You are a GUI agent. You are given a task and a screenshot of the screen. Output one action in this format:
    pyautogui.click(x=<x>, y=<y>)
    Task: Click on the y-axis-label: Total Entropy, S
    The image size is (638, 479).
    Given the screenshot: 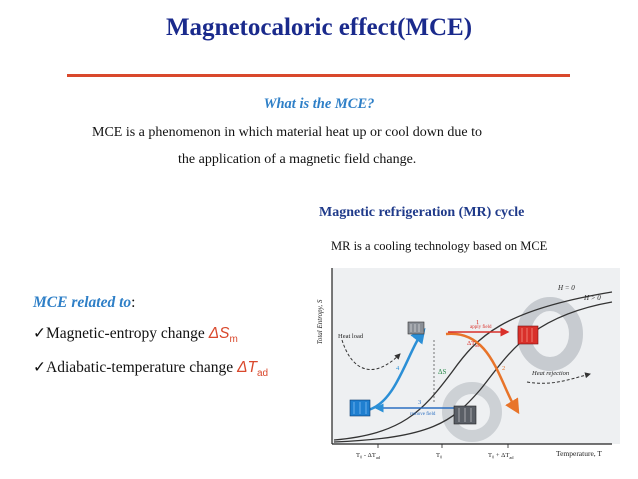 What is the action you would take?
    pyautogui.click(x=320, y=321)
    